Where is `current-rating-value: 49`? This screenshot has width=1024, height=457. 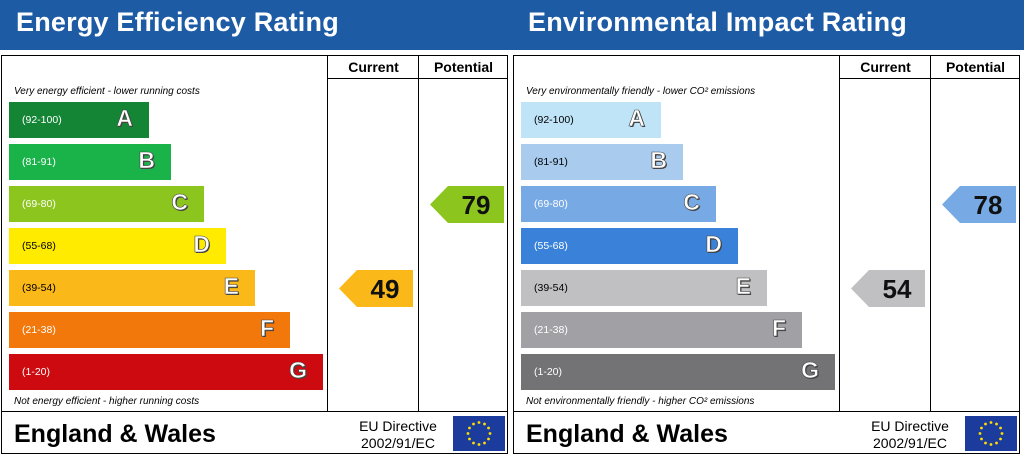 current-rating-value: 49 is located at coordinates (385, 288).